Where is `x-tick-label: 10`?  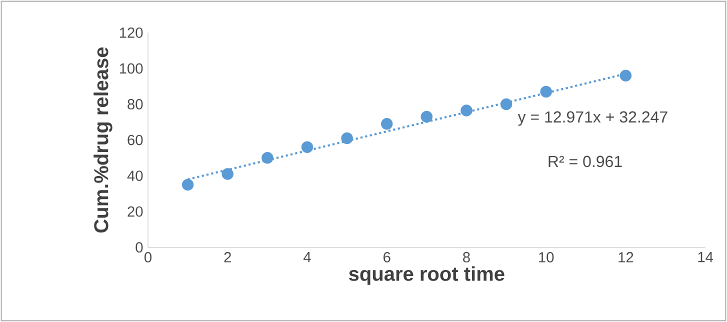
x-tick-label: 10 is located at coordinates (546, 257).